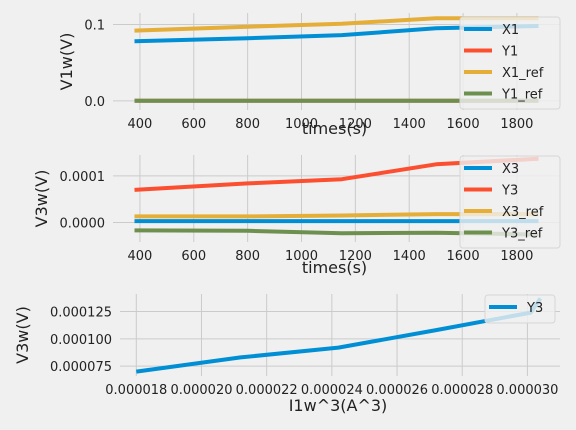 This screenshot has width=576, height=430. I want to click on x-tick-label: 0.000024, so click(332, 390).